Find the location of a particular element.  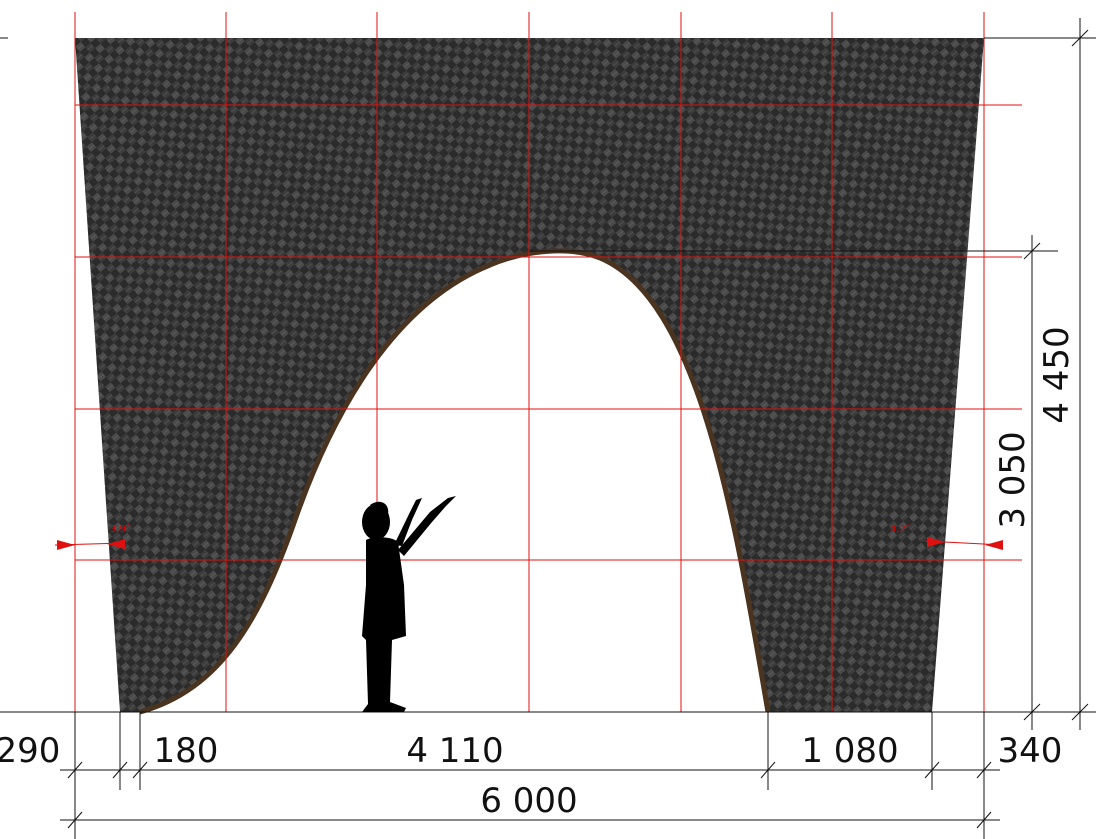

left-angle-marker: 3,9° is located at coordinates (92, 537).